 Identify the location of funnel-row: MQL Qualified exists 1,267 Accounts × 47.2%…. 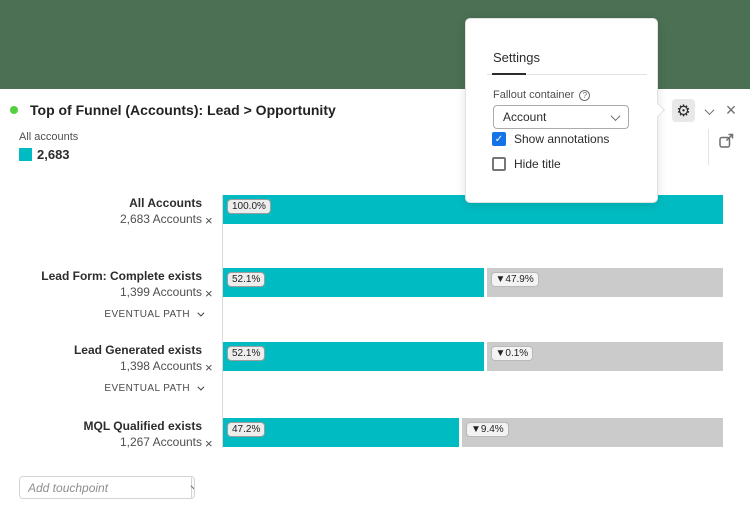
(361, 449).